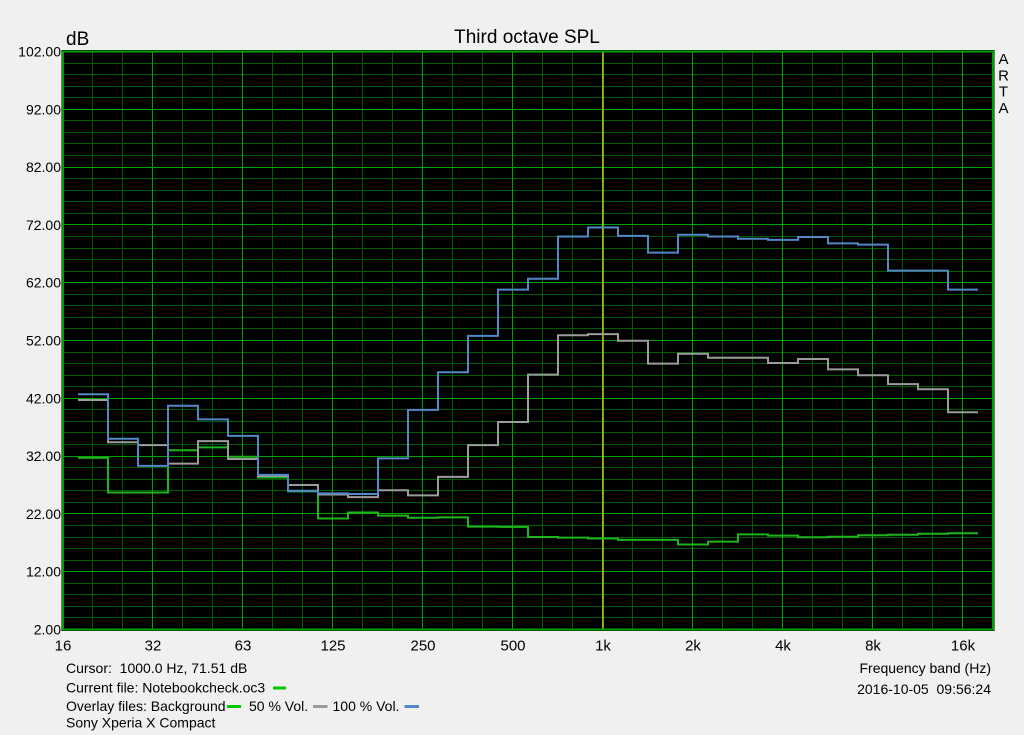 Image resolution: width=1024 pixels, height=735 pixels. Describe the element at coordinates (43, 341) in the screenshot. I see `svg-text: 52.00` at that location.